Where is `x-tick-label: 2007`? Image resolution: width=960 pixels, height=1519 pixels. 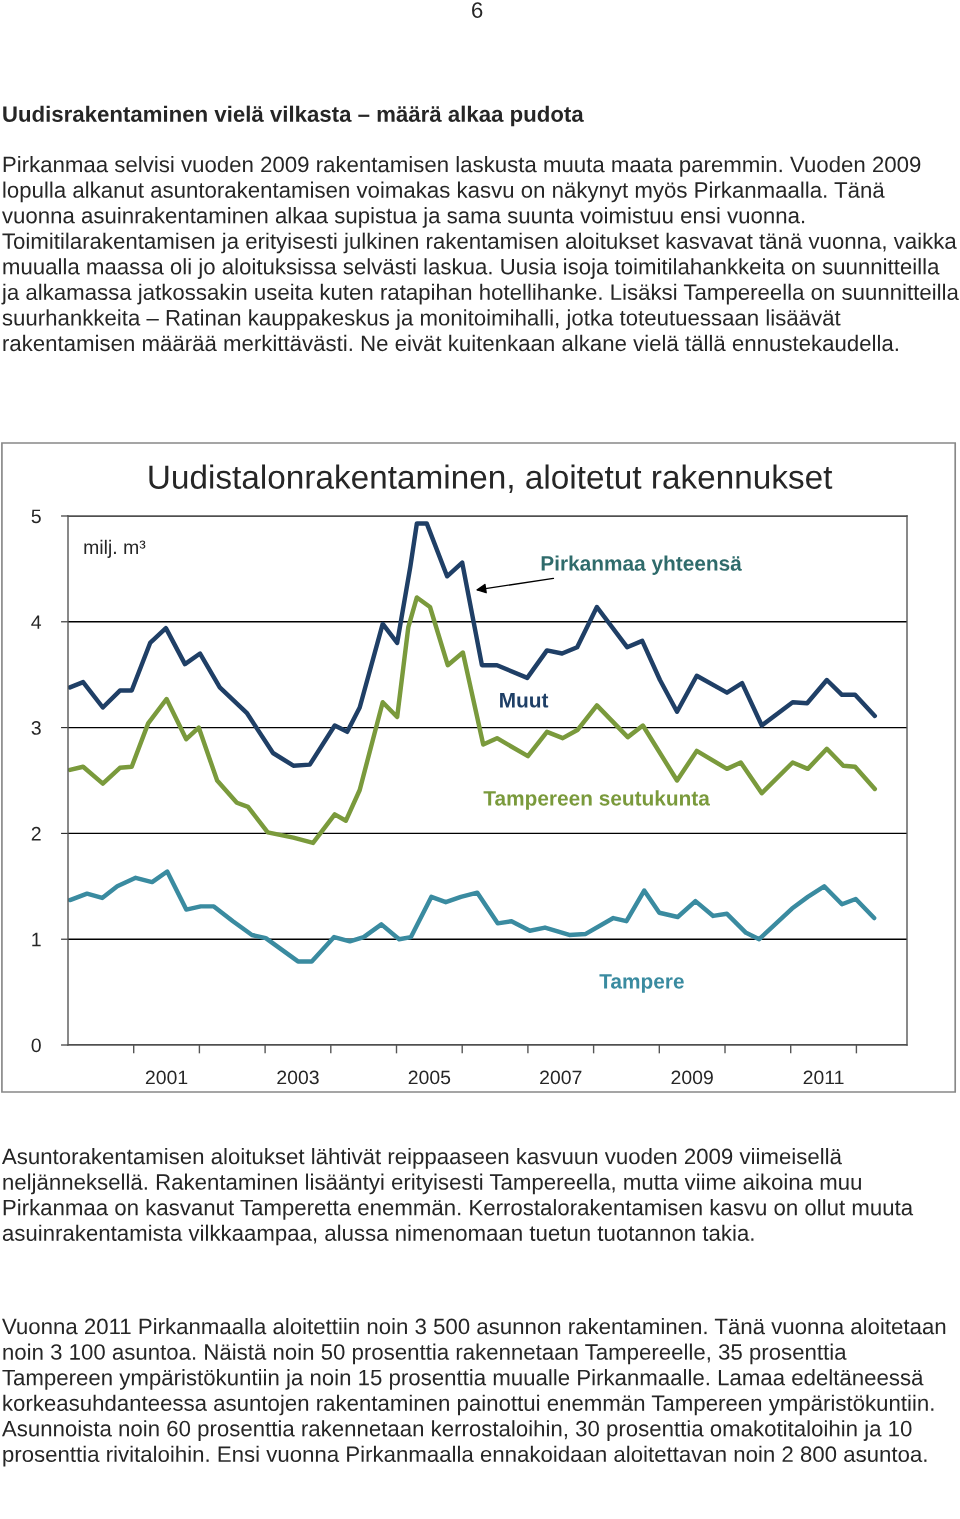
x-tick-label: 2007 is located at coordinates (561, 1077).